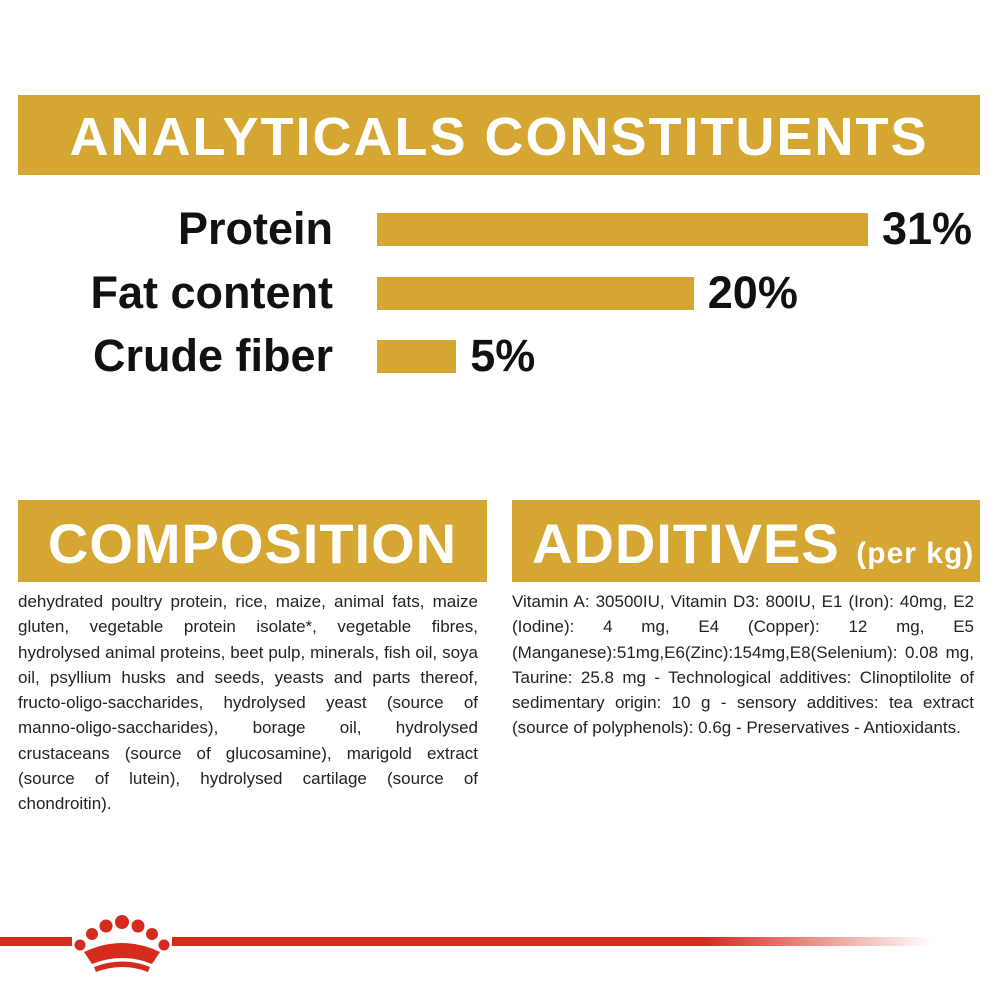  Describe the element at coordinates (752, 292) in the screenshot. I see `value-label: 20%` at that location.